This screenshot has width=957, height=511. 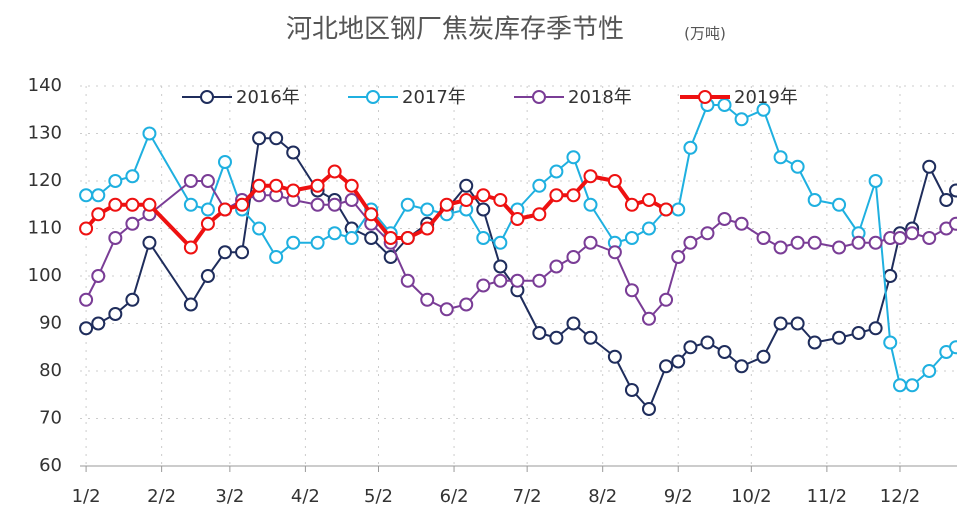 What do you see at coordinates (827, 496) in the screenshot?
I see `x-tick-label: 11/2` at bounding box center [827, 496].